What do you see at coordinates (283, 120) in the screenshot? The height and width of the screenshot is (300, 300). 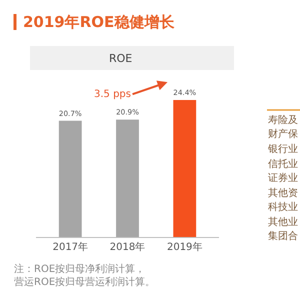 I see `text: 寿险及` at bounding box center [283, 120].